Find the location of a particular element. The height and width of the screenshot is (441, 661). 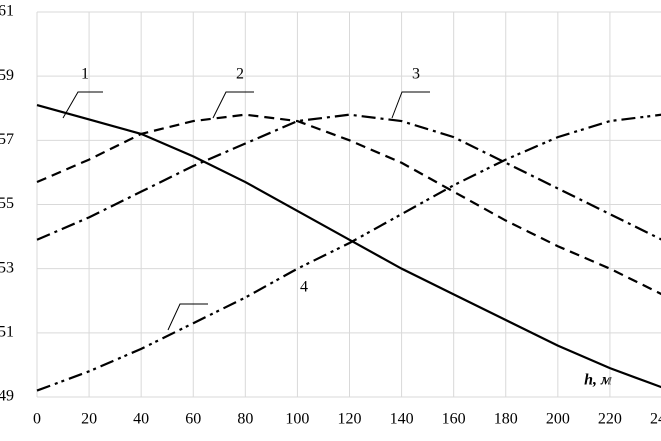

series-label: 4 is located at coordinates (304, 287).